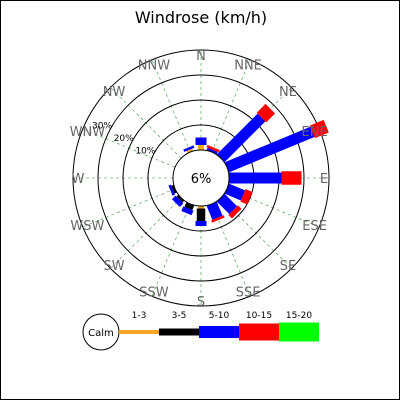 The height and width of the screenshot is (401, 400). Describe the element at coordinates (78, 179) in the screenshot. I see `direction-label-w: W` at that location.